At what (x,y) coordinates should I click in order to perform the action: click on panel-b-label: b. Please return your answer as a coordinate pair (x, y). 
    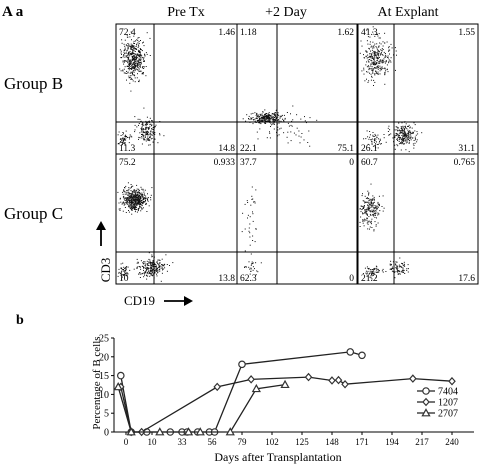
    Looking at the image, I should click on (20, 320).